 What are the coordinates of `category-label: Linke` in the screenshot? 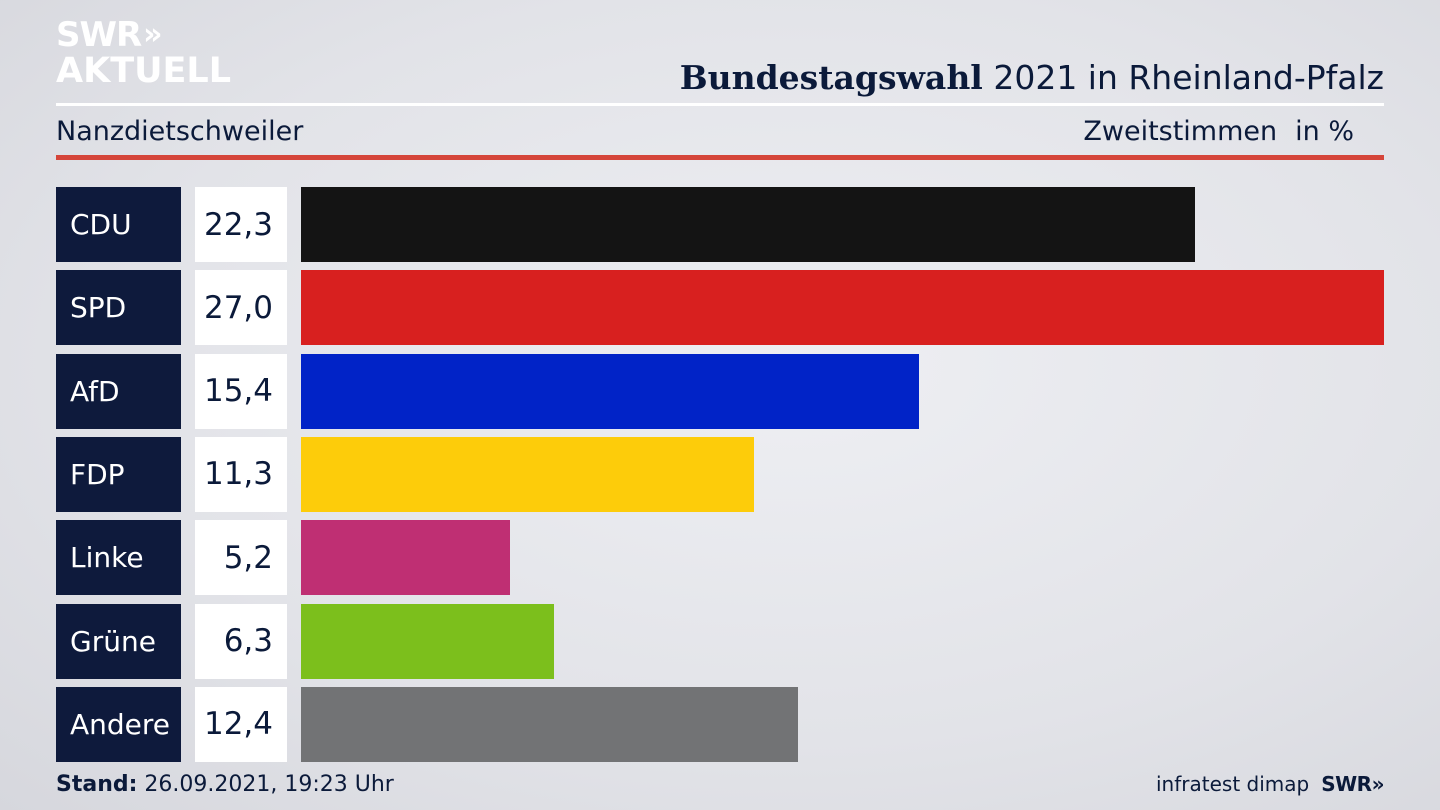 It's located at (118, 558).